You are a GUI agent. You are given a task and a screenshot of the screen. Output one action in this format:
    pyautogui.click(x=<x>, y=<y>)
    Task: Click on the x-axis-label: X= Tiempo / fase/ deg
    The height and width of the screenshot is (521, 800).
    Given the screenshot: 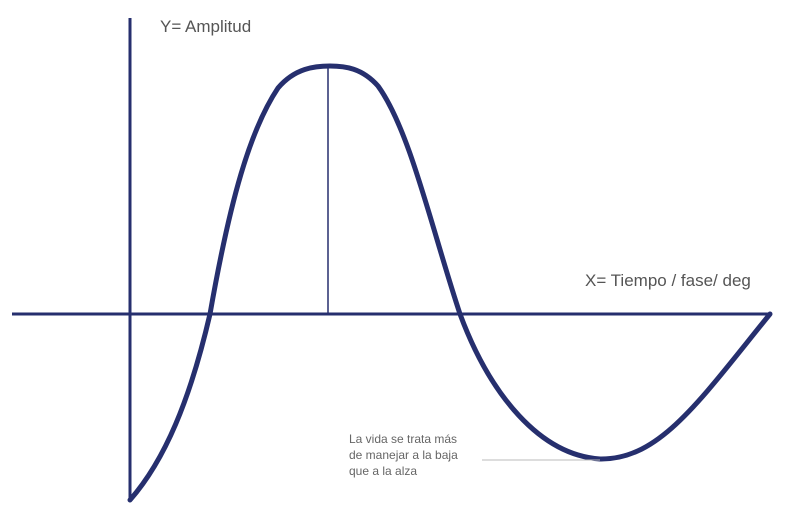 What is the action you would take?
    pyautogui.click(x=668, y=280)
    